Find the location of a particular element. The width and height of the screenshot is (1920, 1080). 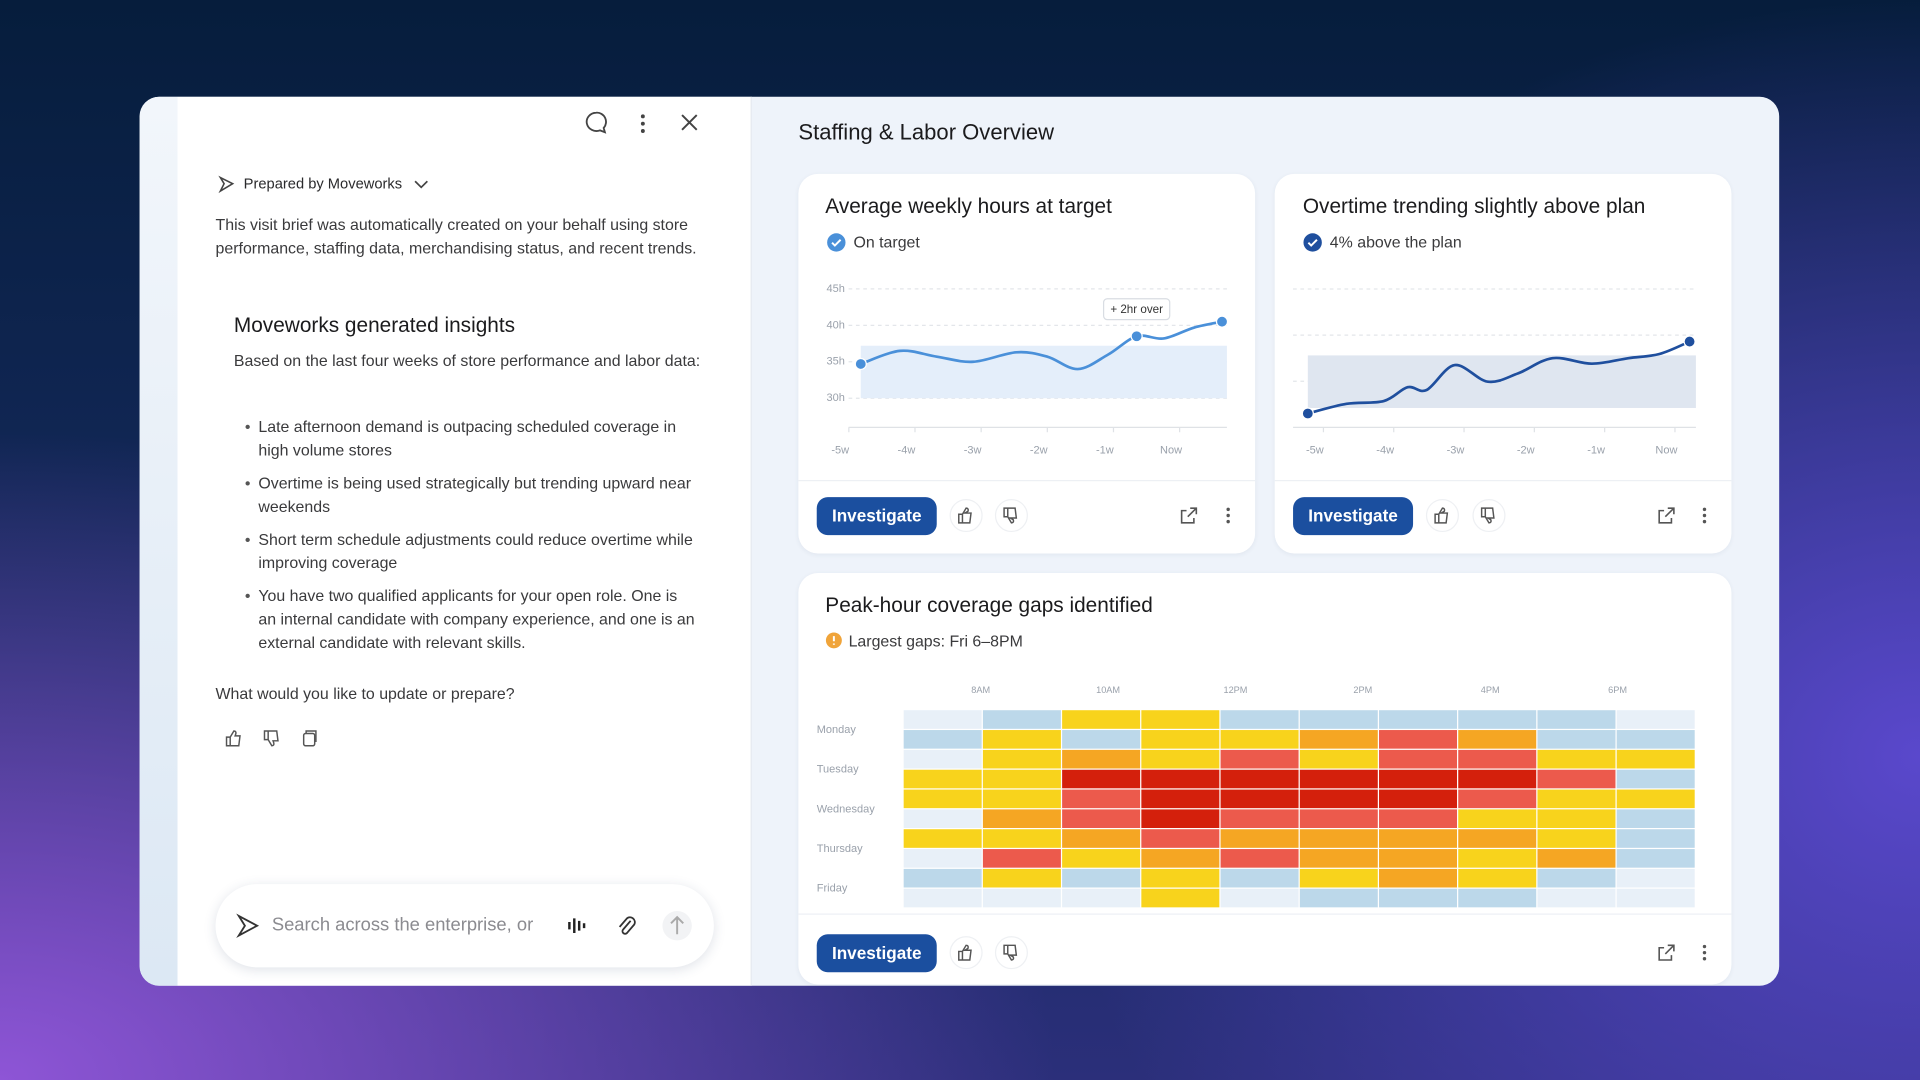

search-box is located at coordinates (464, 926).